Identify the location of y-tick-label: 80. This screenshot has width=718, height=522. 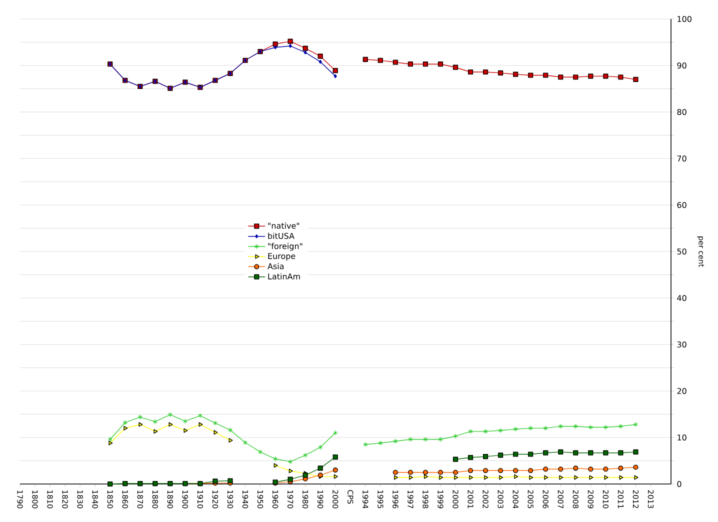
(681, 112).